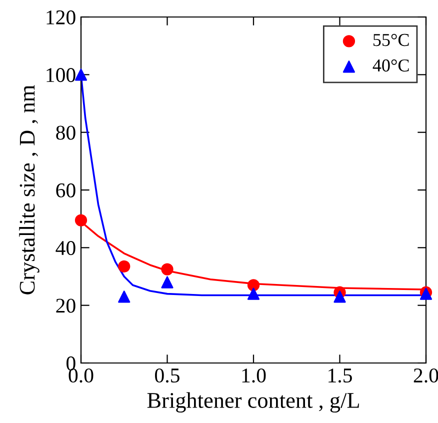  Describe the element at coordinates (426, 375) in the screenshot. I see `x-tick-label: 2.0` at that location.